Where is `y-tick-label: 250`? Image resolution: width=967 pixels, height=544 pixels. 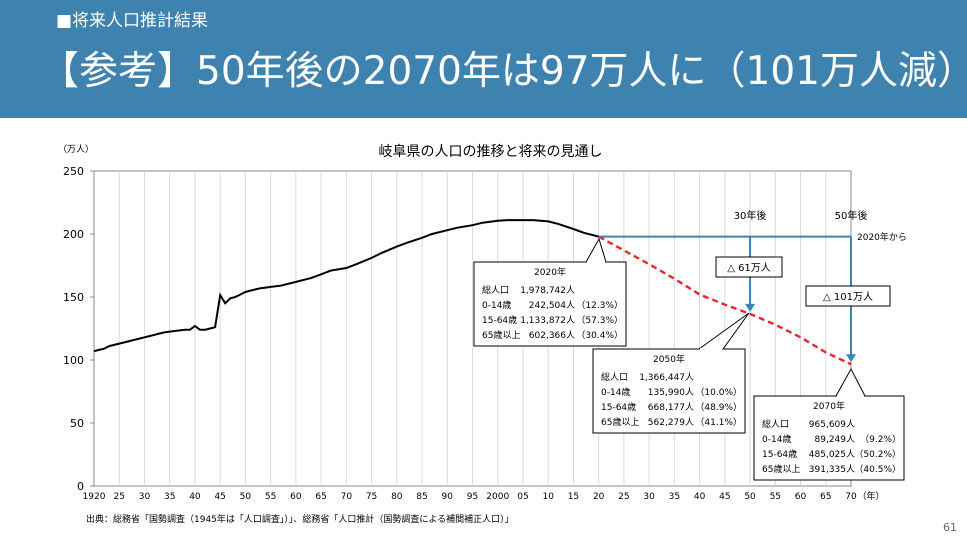
y-tick-label: 250 is located at coordinates (73, 171).